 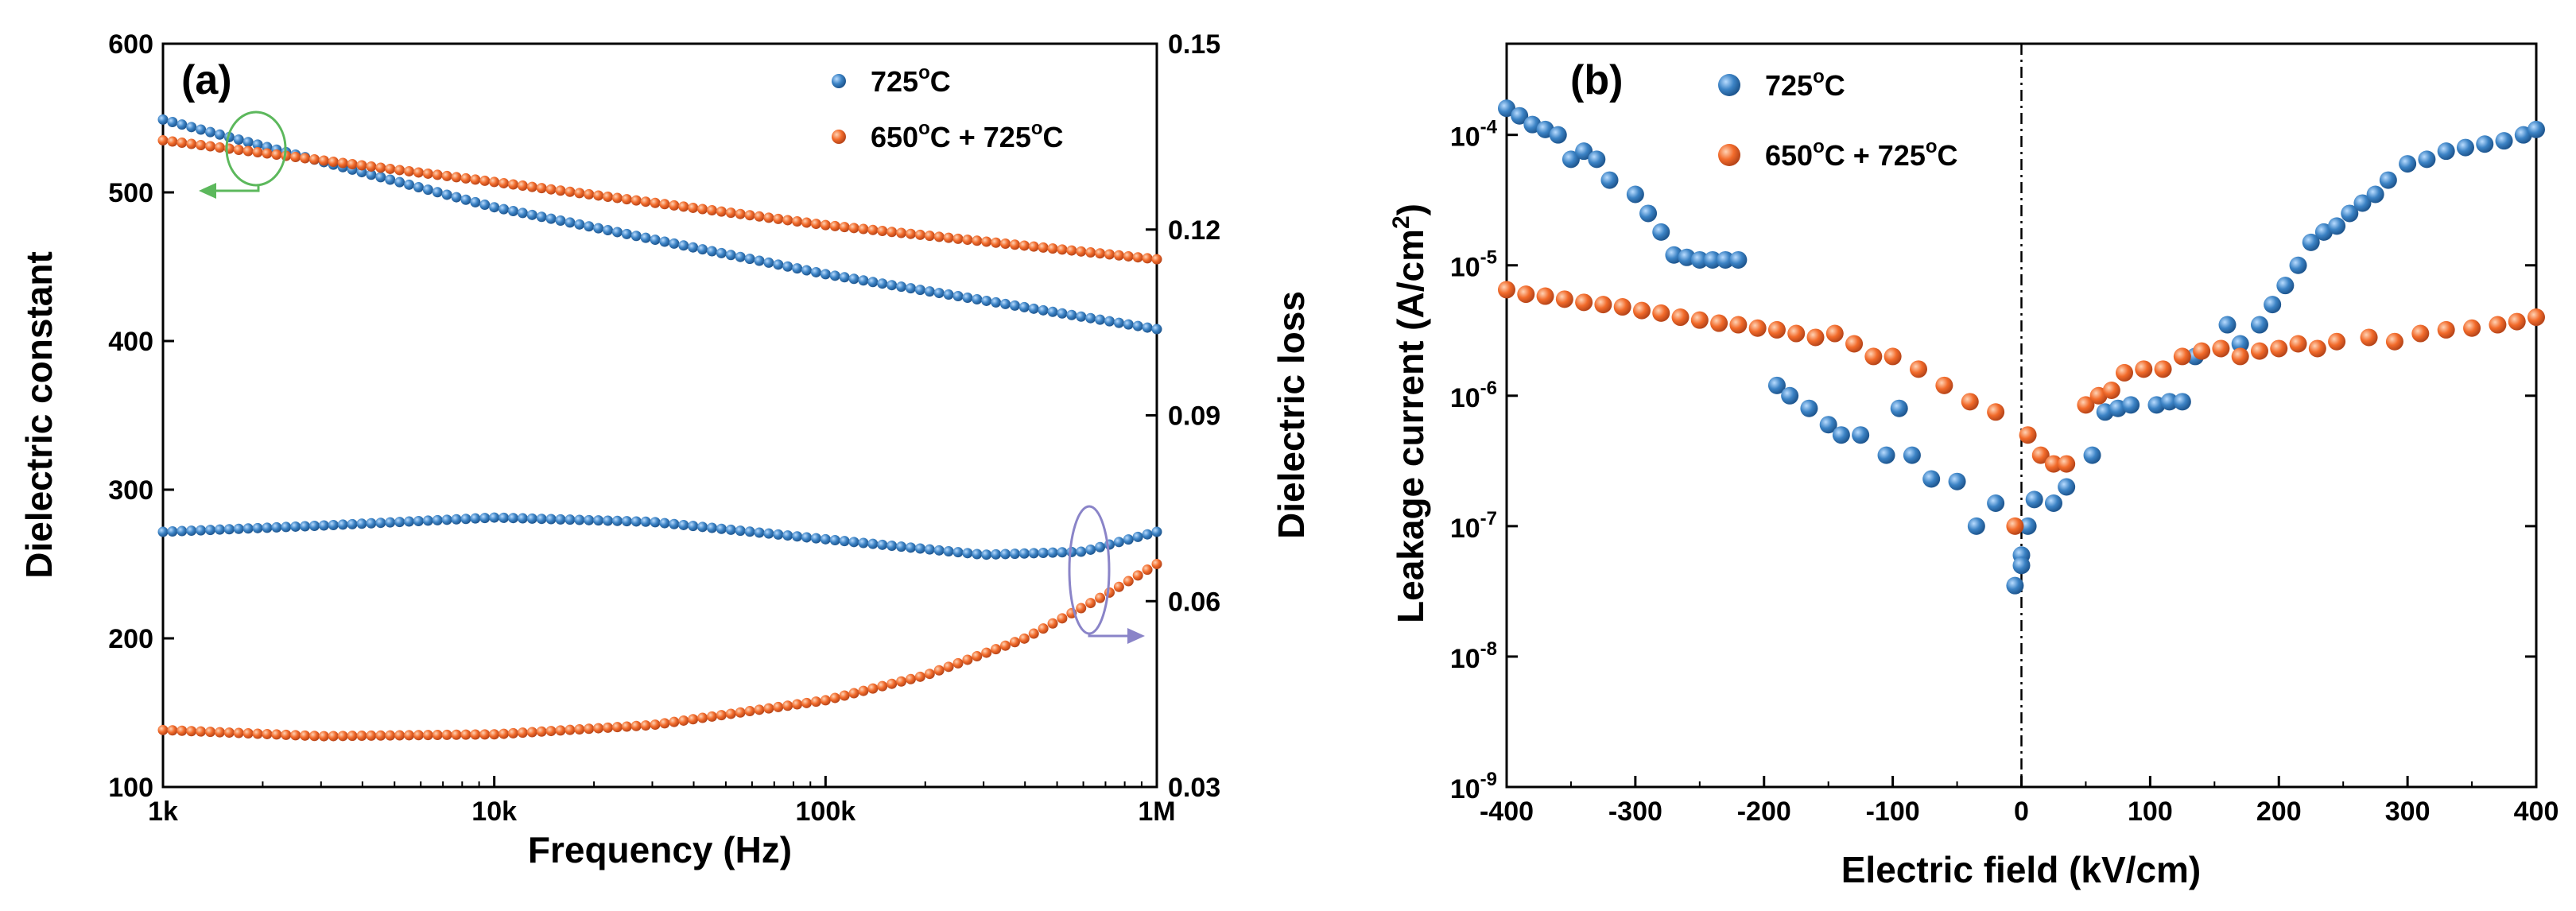 I want to click on a-y2-tick-label: 0.09, so click(x=1194, y=416).